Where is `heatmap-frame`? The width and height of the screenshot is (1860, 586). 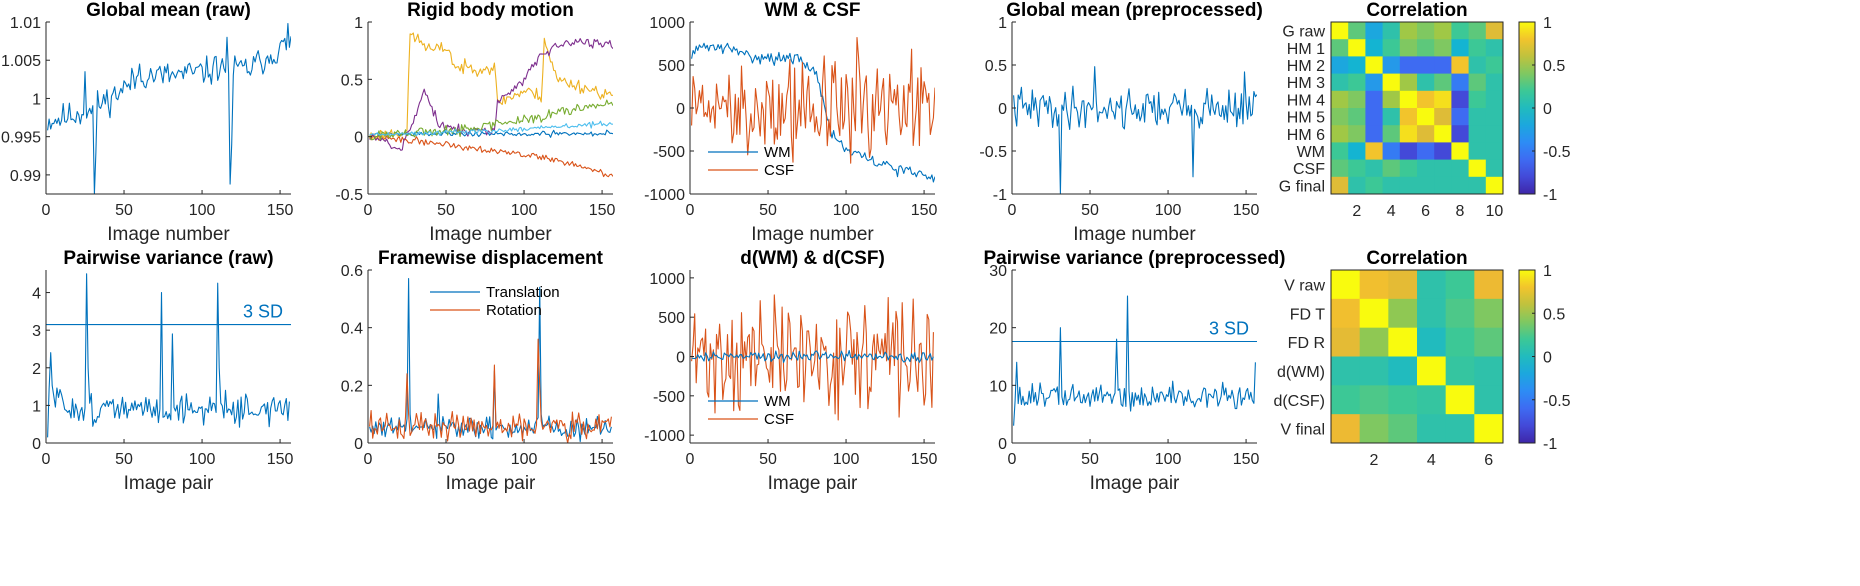 heatmap-frame is located at coordinates (1417, 356).